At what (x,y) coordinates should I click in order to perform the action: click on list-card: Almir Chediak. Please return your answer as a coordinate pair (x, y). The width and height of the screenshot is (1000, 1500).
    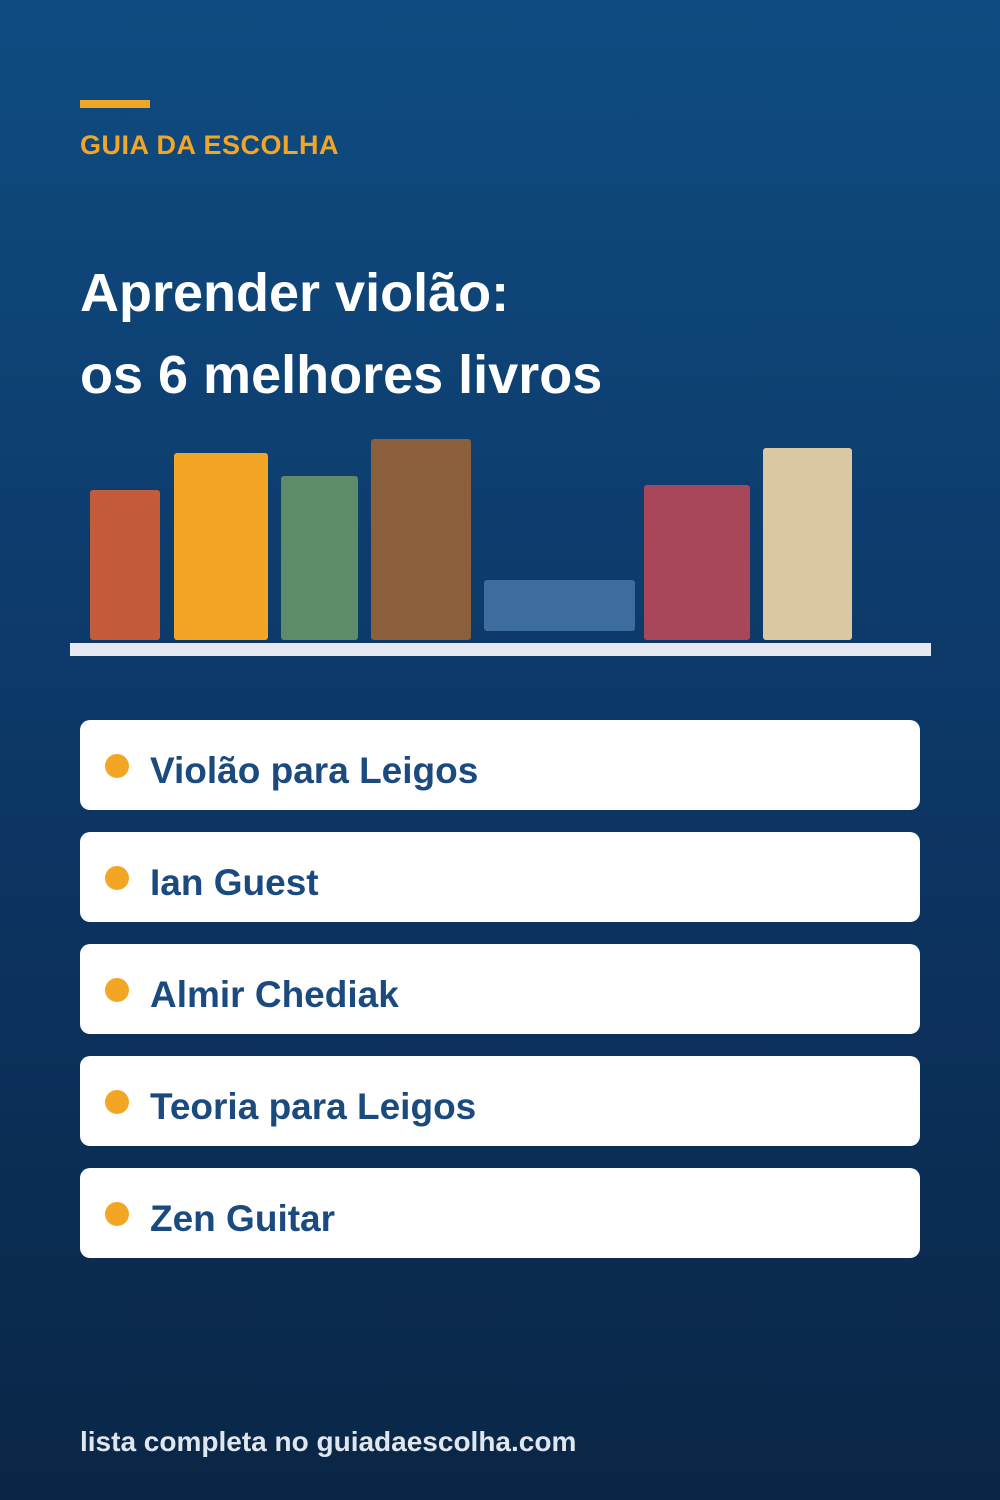
    Looking at the image, I should click on (500, 989).